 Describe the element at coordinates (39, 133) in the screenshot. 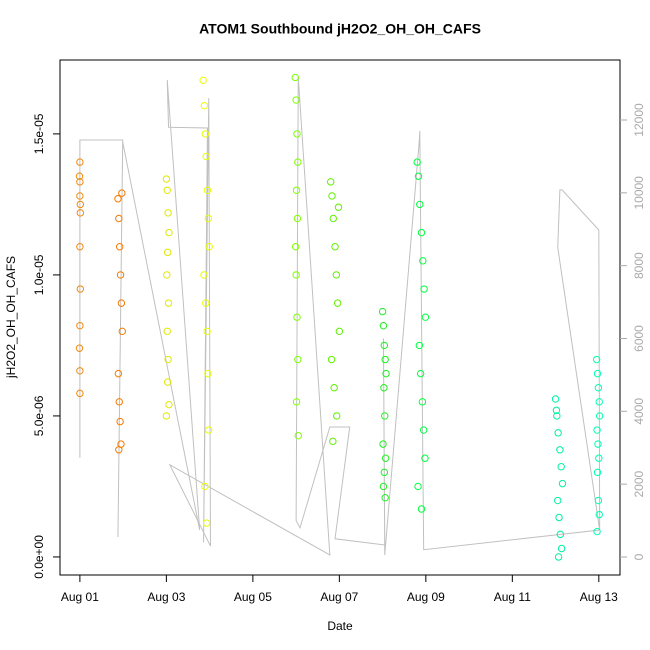

I see `y-tick-label: 1.5e-05` at that location.